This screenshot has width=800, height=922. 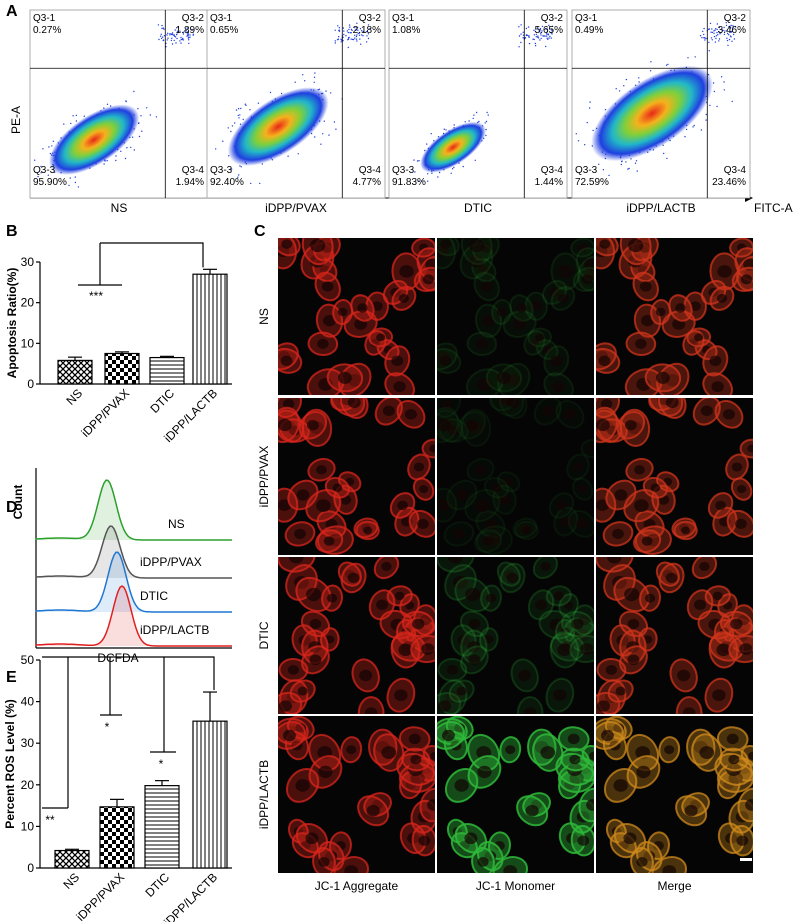 I want to click on quadrant-value: 2.18%, so click(x=367, y=30).